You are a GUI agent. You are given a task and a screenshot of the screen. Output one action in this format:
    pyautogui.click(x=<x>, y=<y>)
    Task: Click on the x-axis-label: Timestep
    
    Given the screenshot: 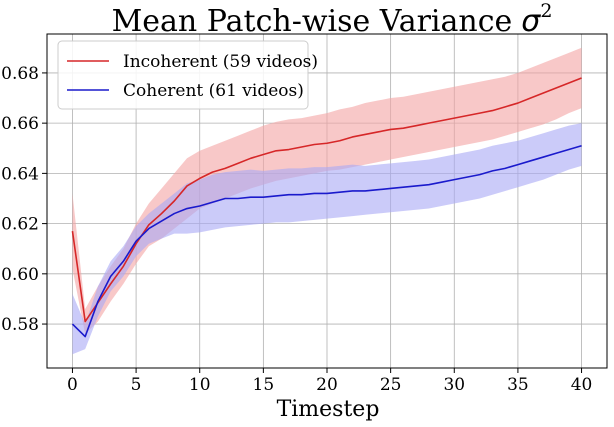 What is the action you would take?
    pyautogui.click(x=328, y=409)
    